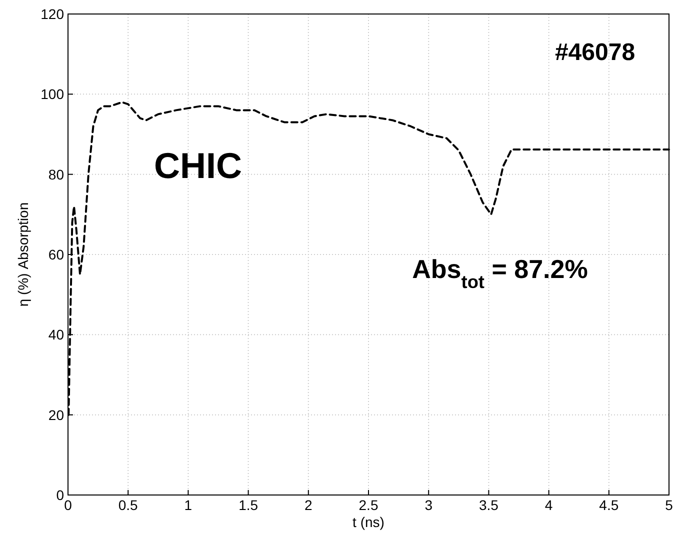 This screenshot has width=675, height=536. I want to click on y-tick-label: 100, so click(52, 94).